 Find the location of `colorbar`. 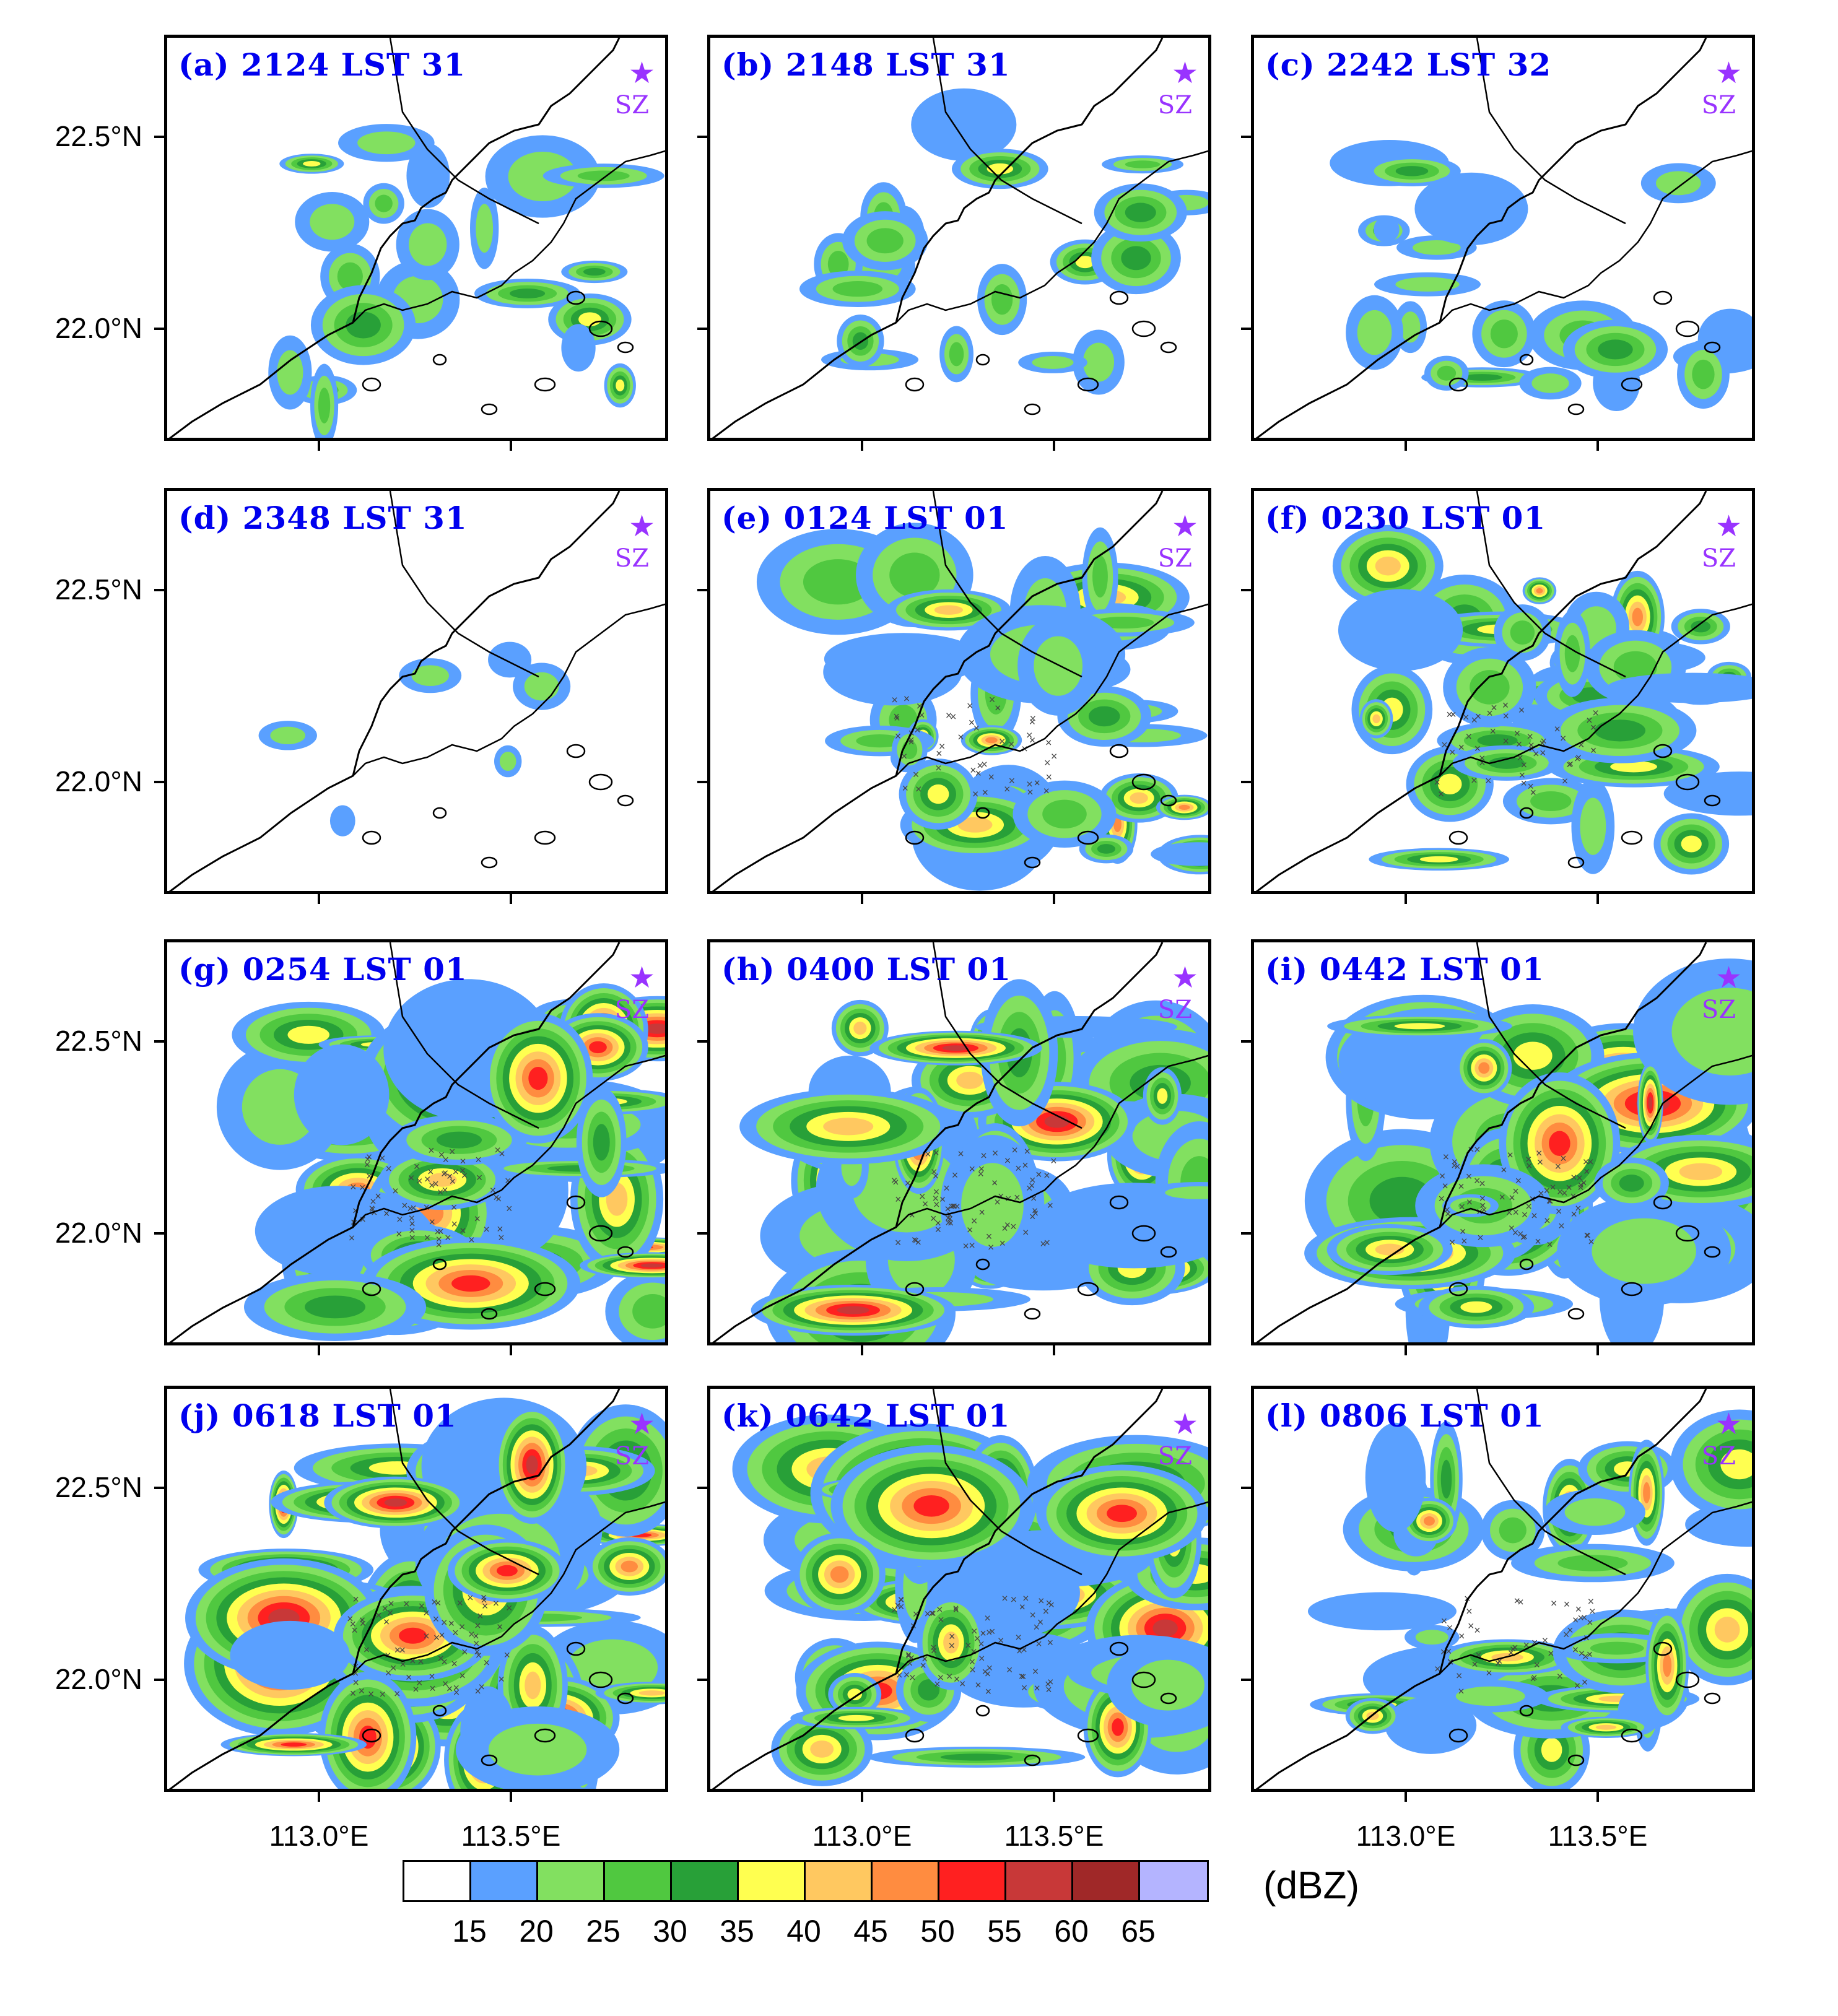

colorbar is located at coordinates (806, 1881).